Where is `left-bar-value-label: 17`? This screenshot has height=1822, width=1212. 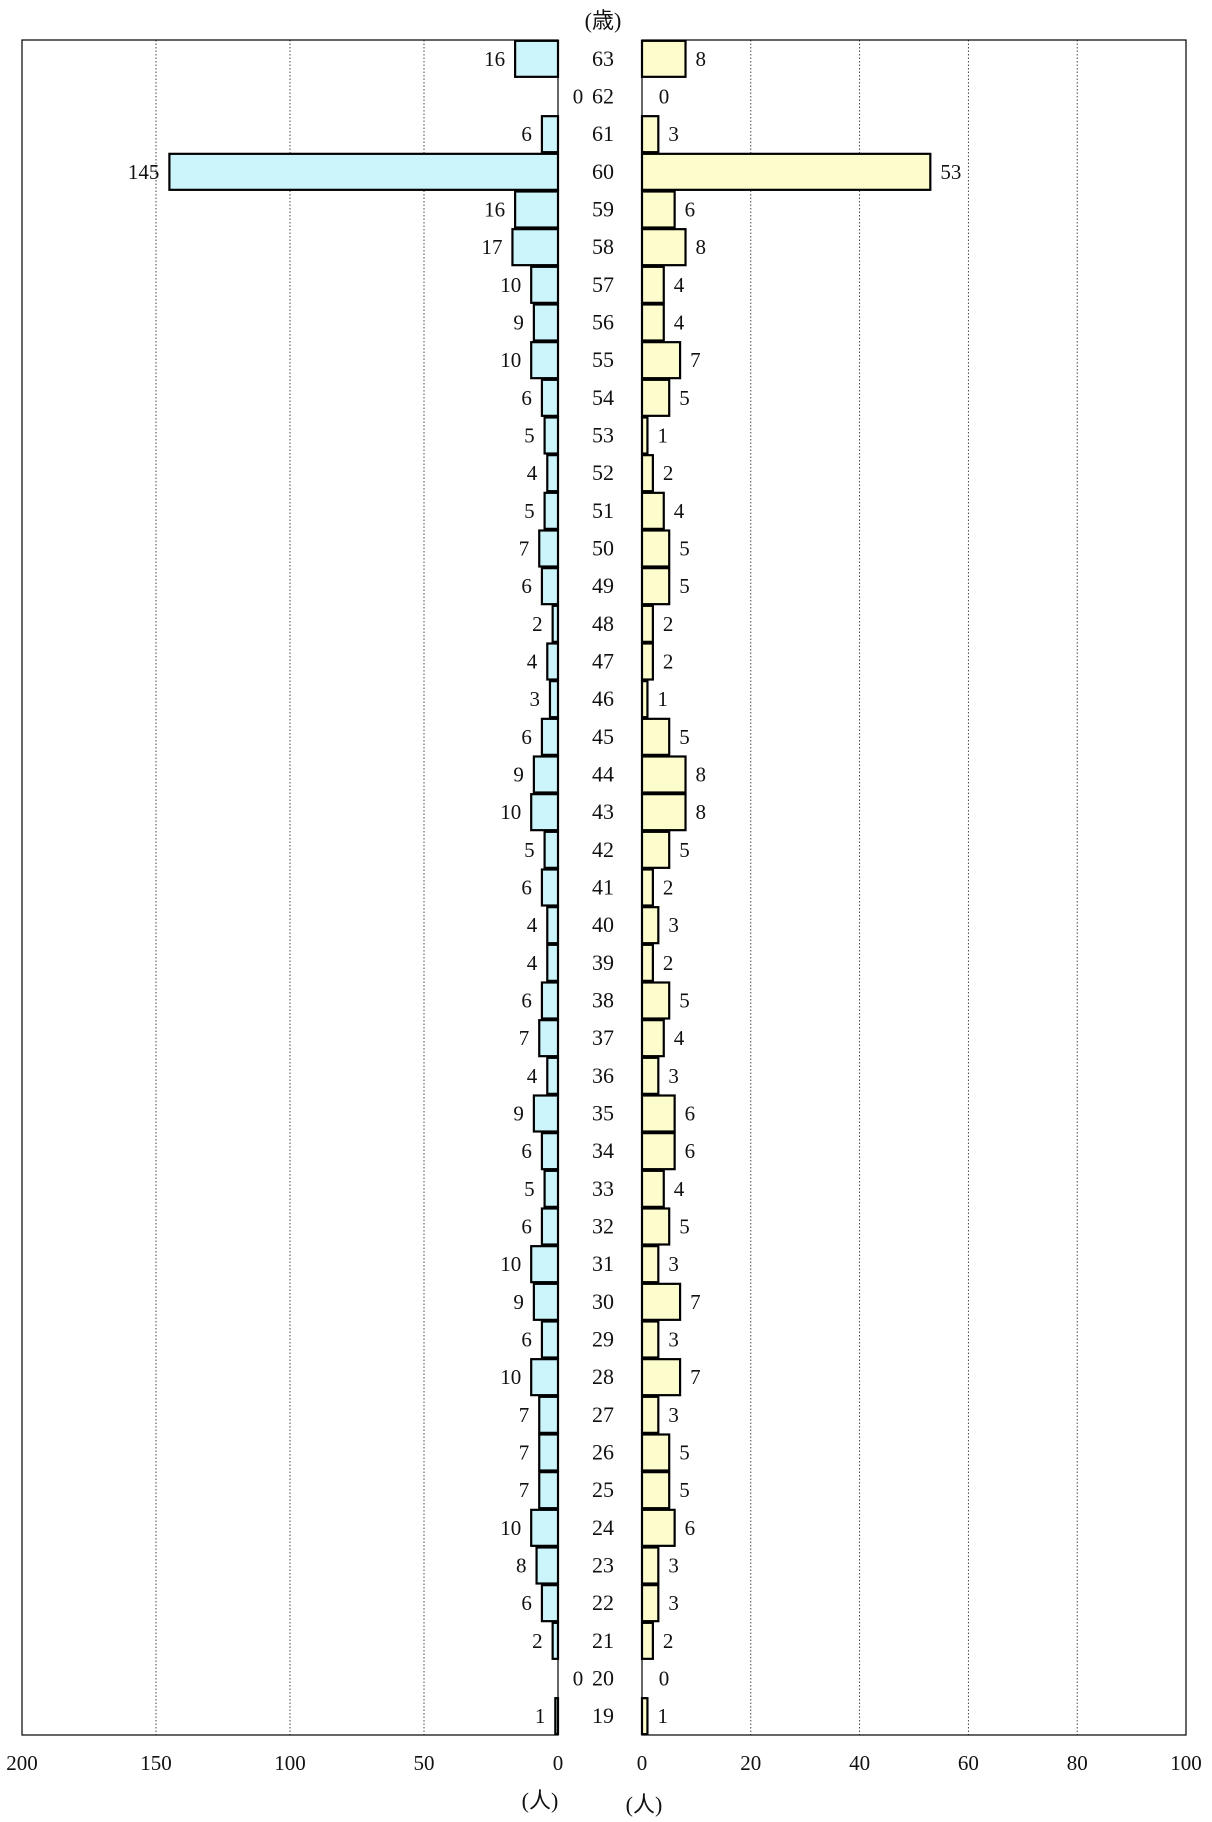
left-bar-value-label: 17 is located at coordinates (491, 247).